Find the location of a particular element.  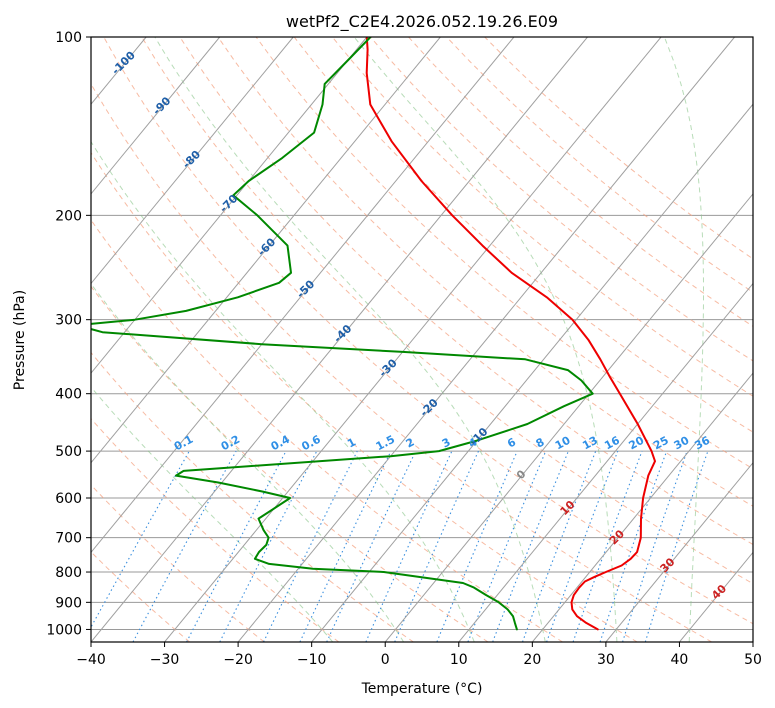

chart-title: wetPf2_C2E4.2026.052.19.26.E09 is located at coordinates (422, 22).